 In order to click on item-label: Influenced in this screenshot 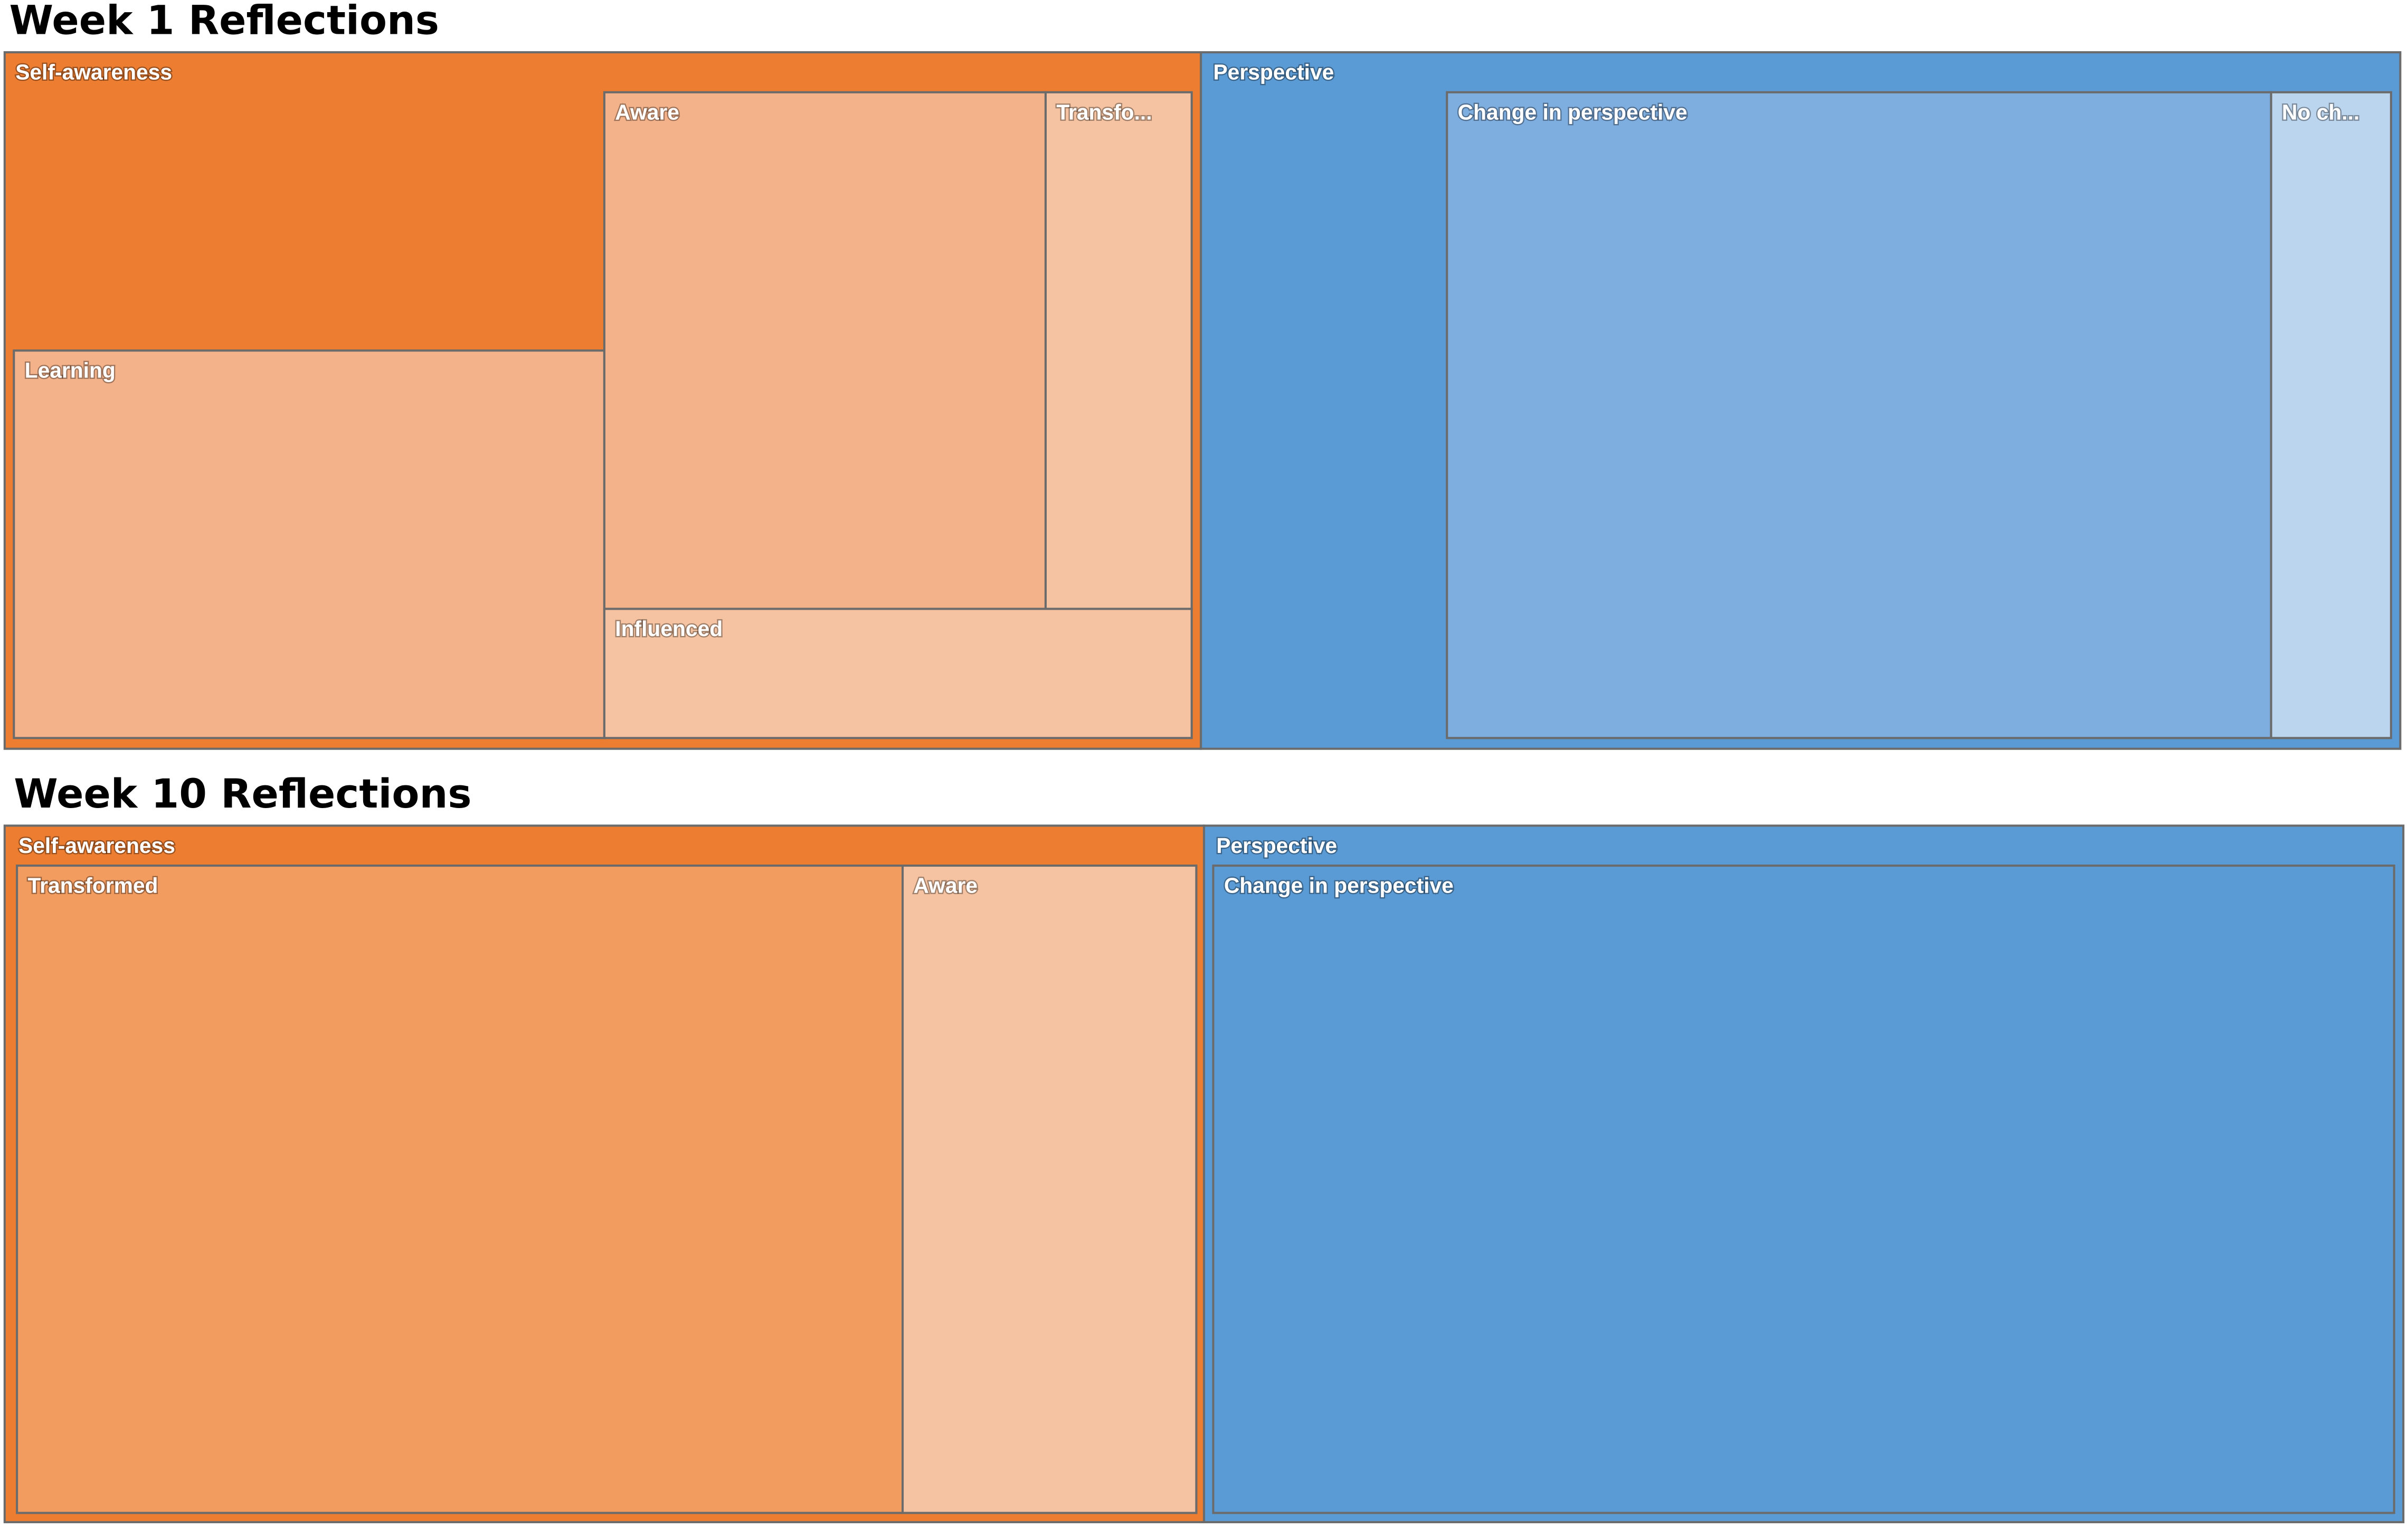, I will do `click(669, 628)`.